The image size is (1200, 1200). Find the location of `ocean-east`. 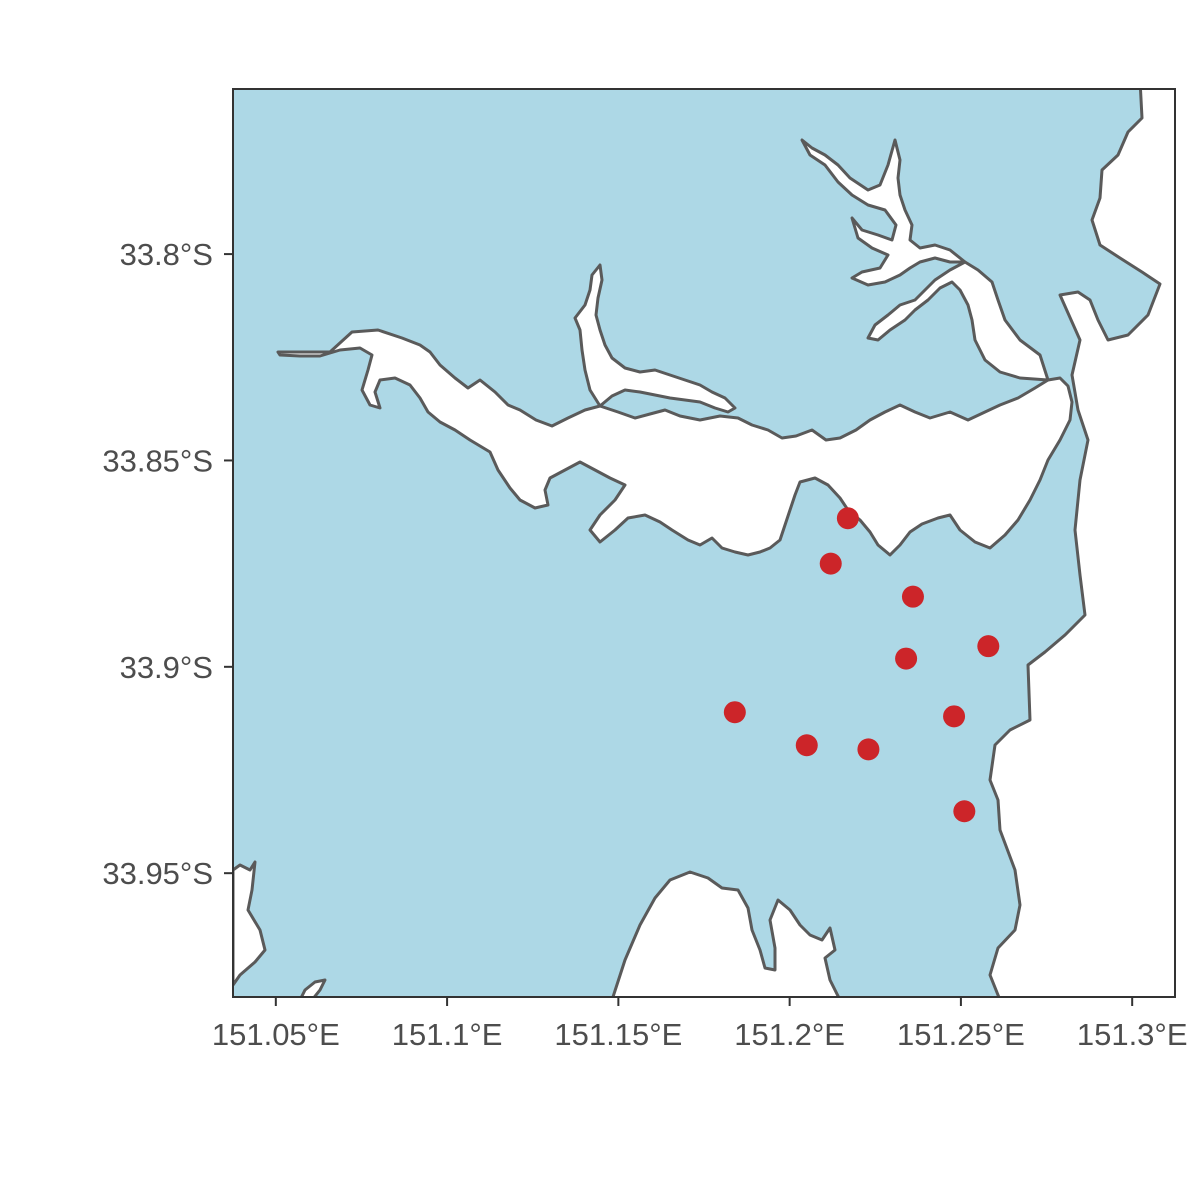

ocean-east is located at coordinates (1081, 543).